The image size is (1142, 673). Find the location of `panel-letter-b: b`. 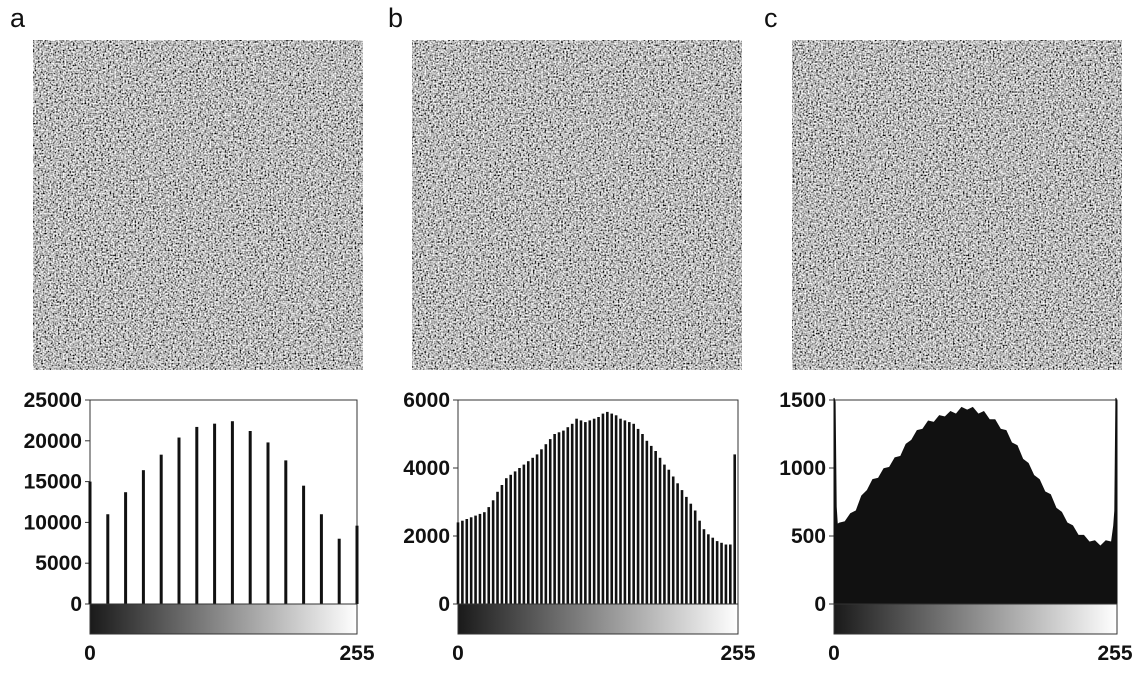

panel-letter-b: b is located at coordinates (395, 18).